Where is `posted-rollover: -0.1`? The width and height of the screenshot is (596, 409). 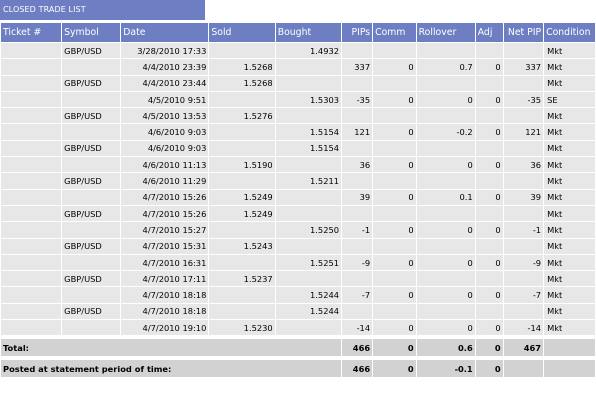
posted-rollover: -0.1 is located at coordinates (445, 369).